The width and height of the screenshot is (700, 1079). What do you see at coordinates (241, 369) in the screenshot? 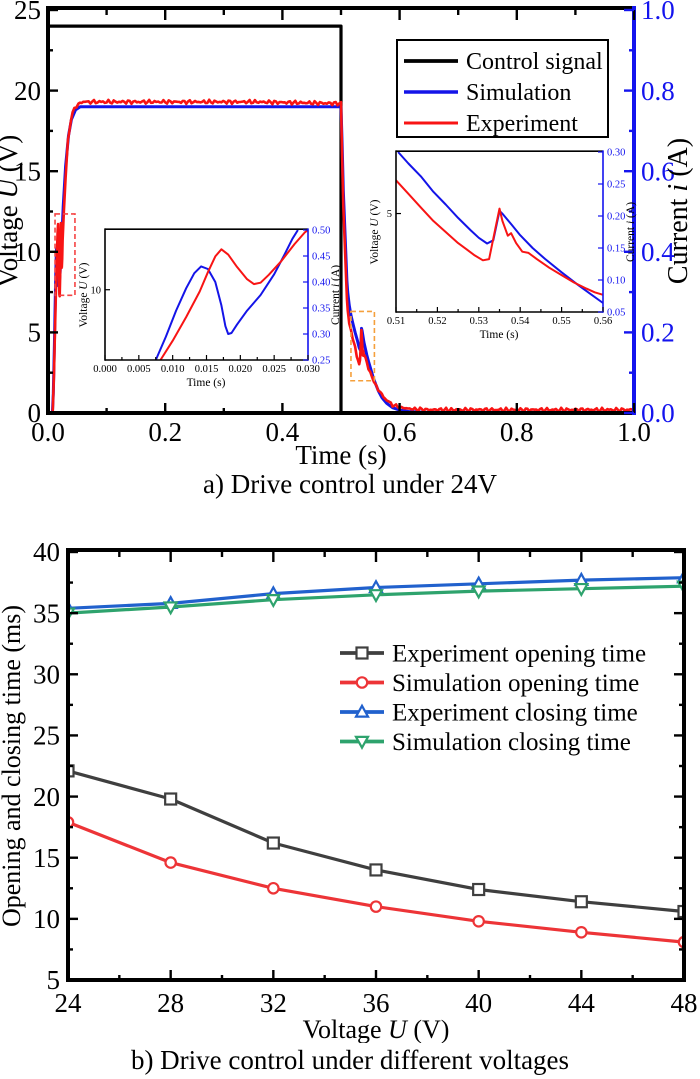
I see `x-tick-label: 0.020` at bounding box center [241, 369].